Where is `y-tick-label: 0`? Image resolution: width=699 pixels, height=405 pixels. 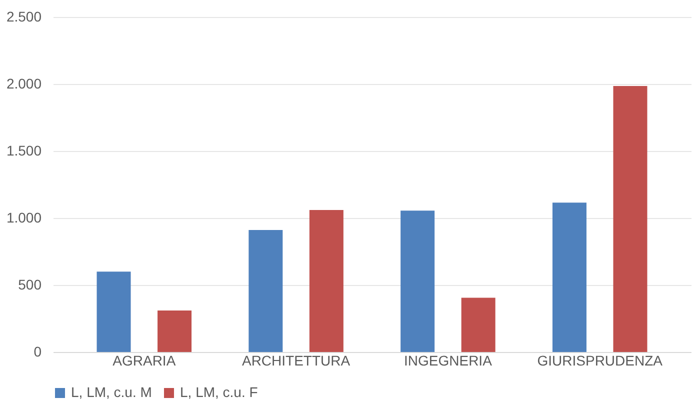 y-tick-label: 0 is located at coordinates (38, 352).